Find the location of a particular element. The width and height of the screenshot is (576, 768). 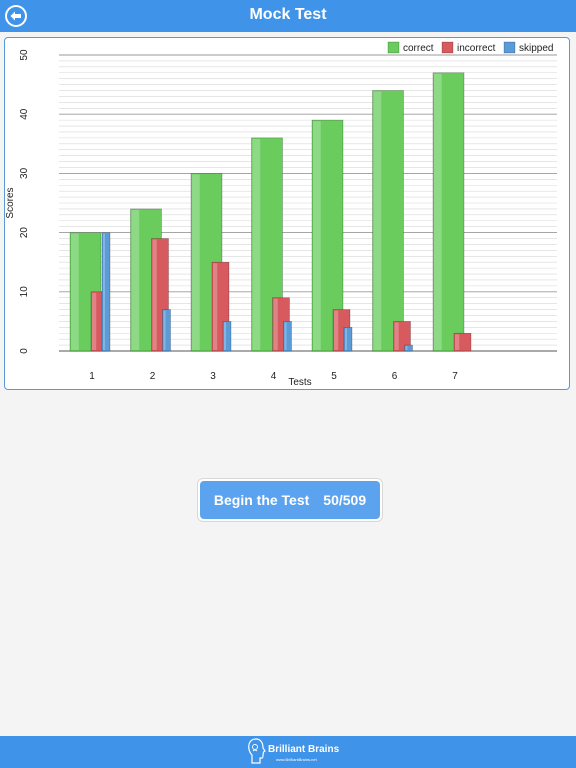

x-axis-title: Tests is located at coordinates (299, 382).